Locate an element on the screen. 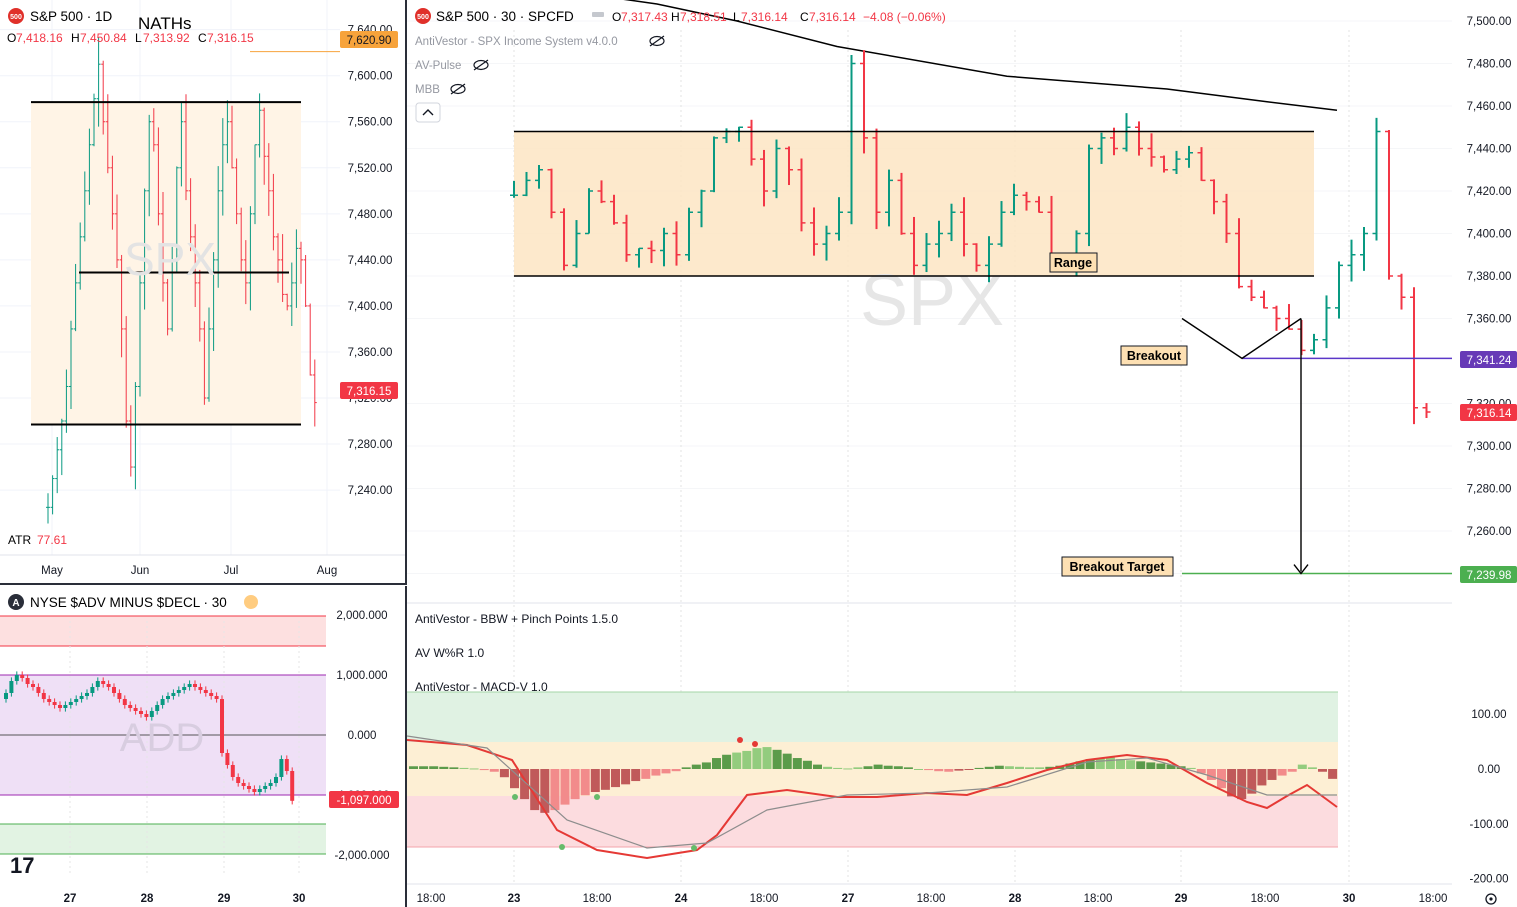 The image size is (1517, 907). indicator-av-pulse: AV-Pulse is located at coordinates (438, 66).